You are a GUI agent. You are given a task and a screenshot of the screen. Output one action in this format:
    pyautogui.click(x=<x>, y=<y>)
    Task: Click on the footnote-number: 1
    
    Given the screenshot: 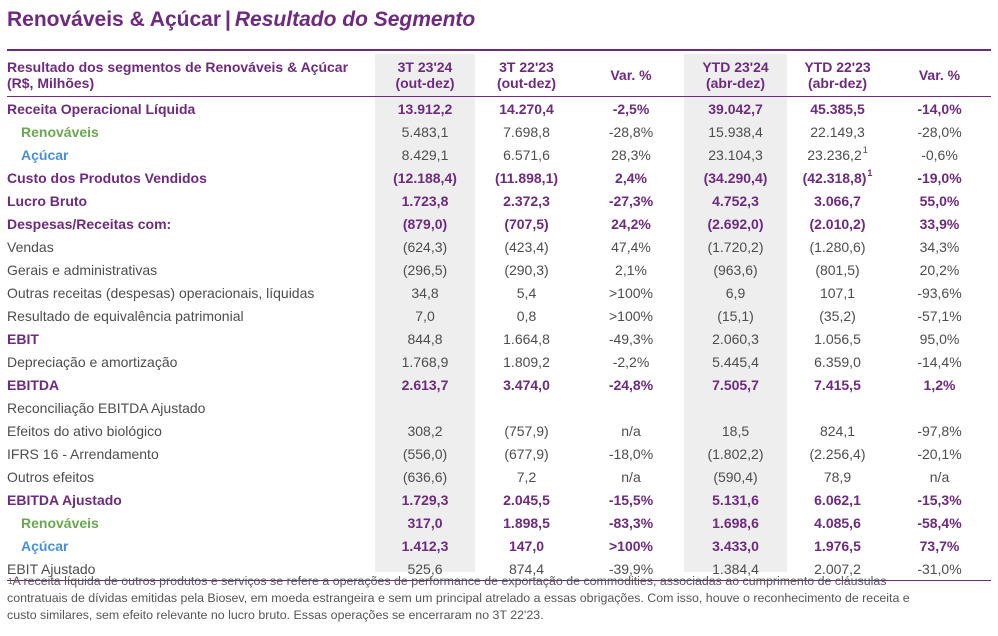 What is the action you would take?
    pyautogui.click(x=10, y=581)
    